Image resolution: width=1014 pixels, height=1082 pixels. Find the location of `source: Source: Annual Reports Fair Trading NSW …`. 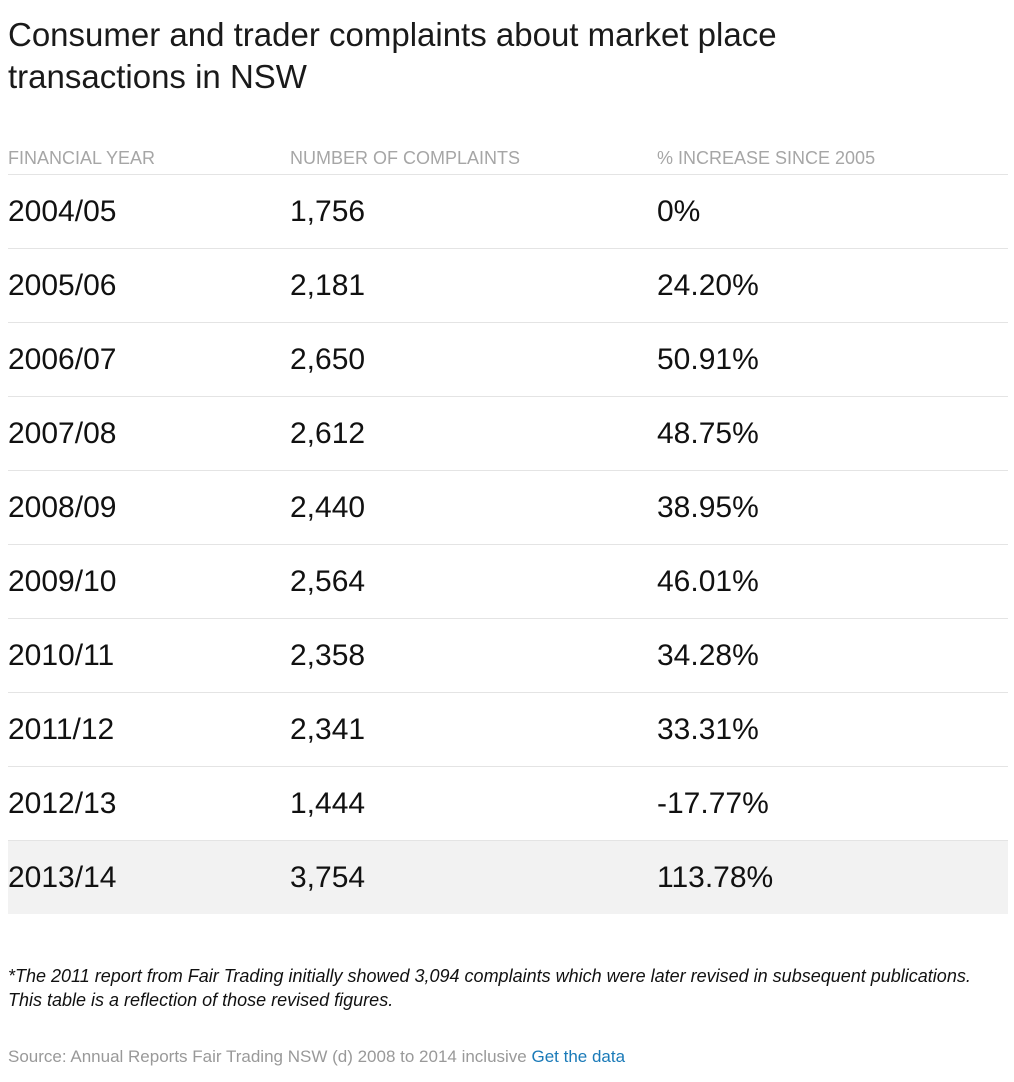

source: Source: Annual Reports Fair Trading NSW … is located at coordinates (316, 1057).